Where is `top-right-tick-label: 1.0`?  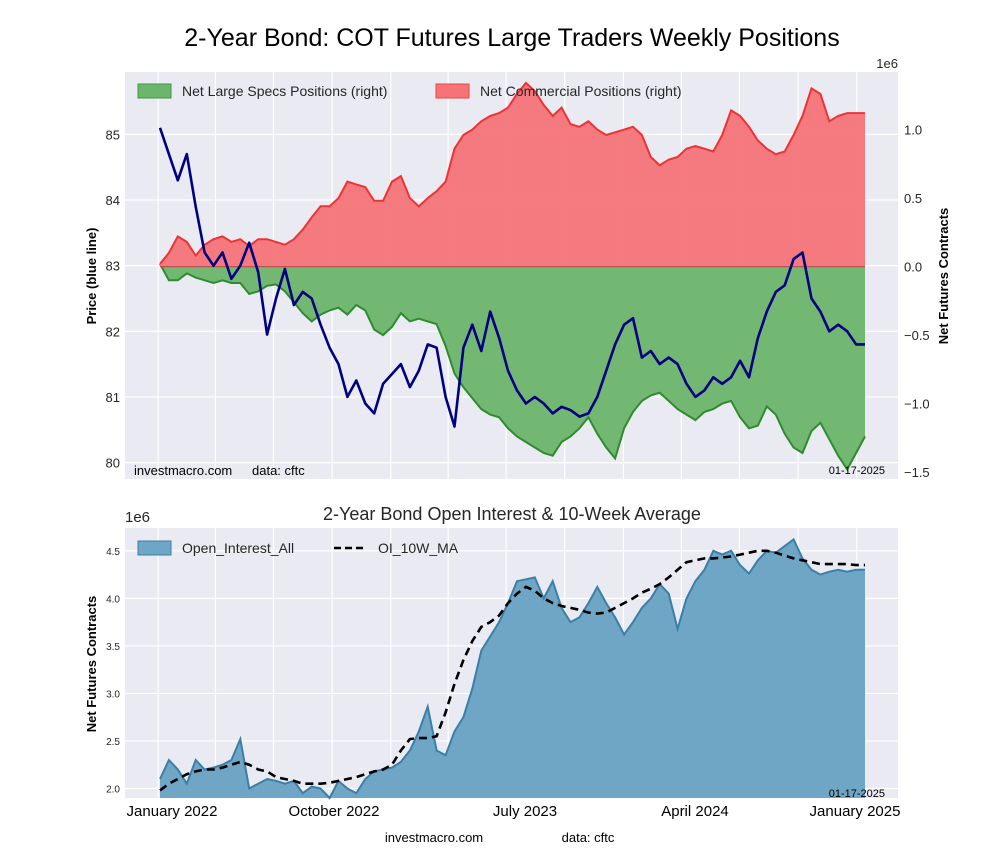 top-right-tick-label: 1.0 is located at coordinates (913, 130).